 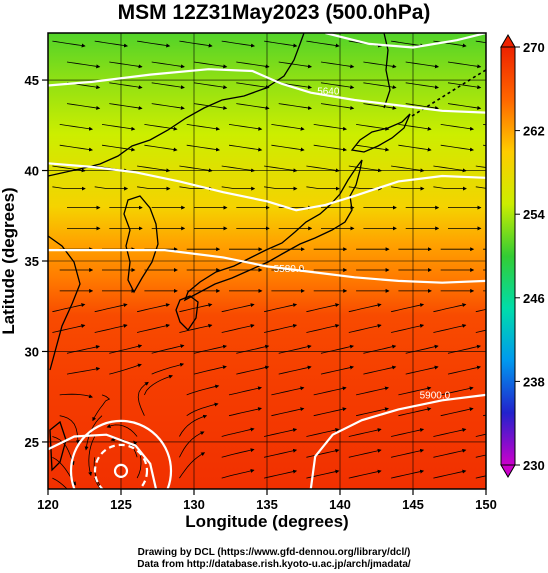 I want to click on x-tick-label: 120, so click(x=48, y=504).